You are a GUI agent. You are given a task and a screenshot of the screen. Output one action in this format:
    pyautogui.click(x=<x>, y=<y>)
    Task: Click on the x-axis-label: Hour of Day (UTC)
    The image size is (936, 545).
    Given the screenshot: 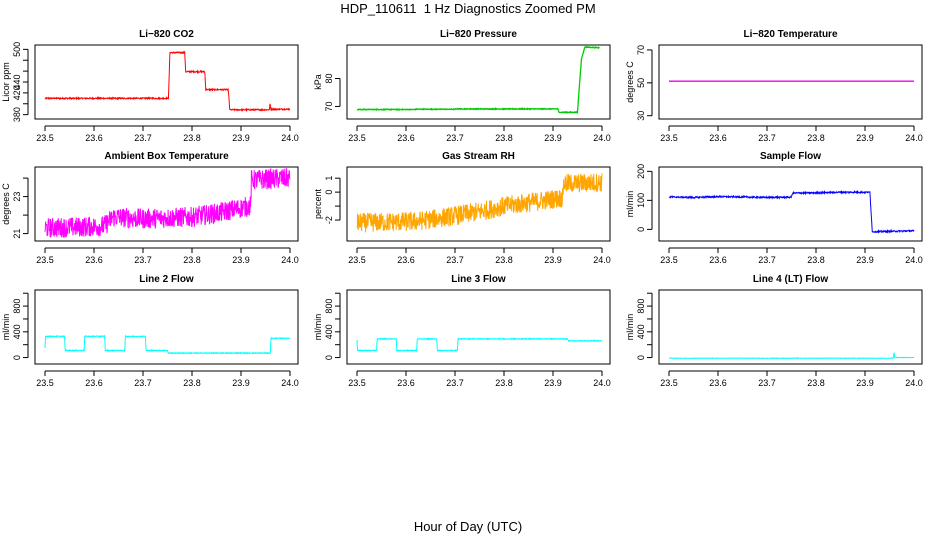 What is the action you would take?
    pyautogui.click(x=468, y=526)
    